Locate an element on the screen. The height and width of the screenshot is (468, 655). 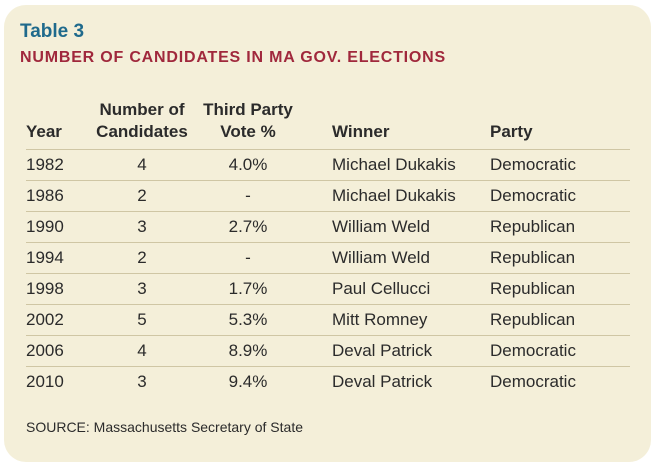
table-row: 1986 2 - Michael Dukakis Democratic is located at coordinates (328, 196).